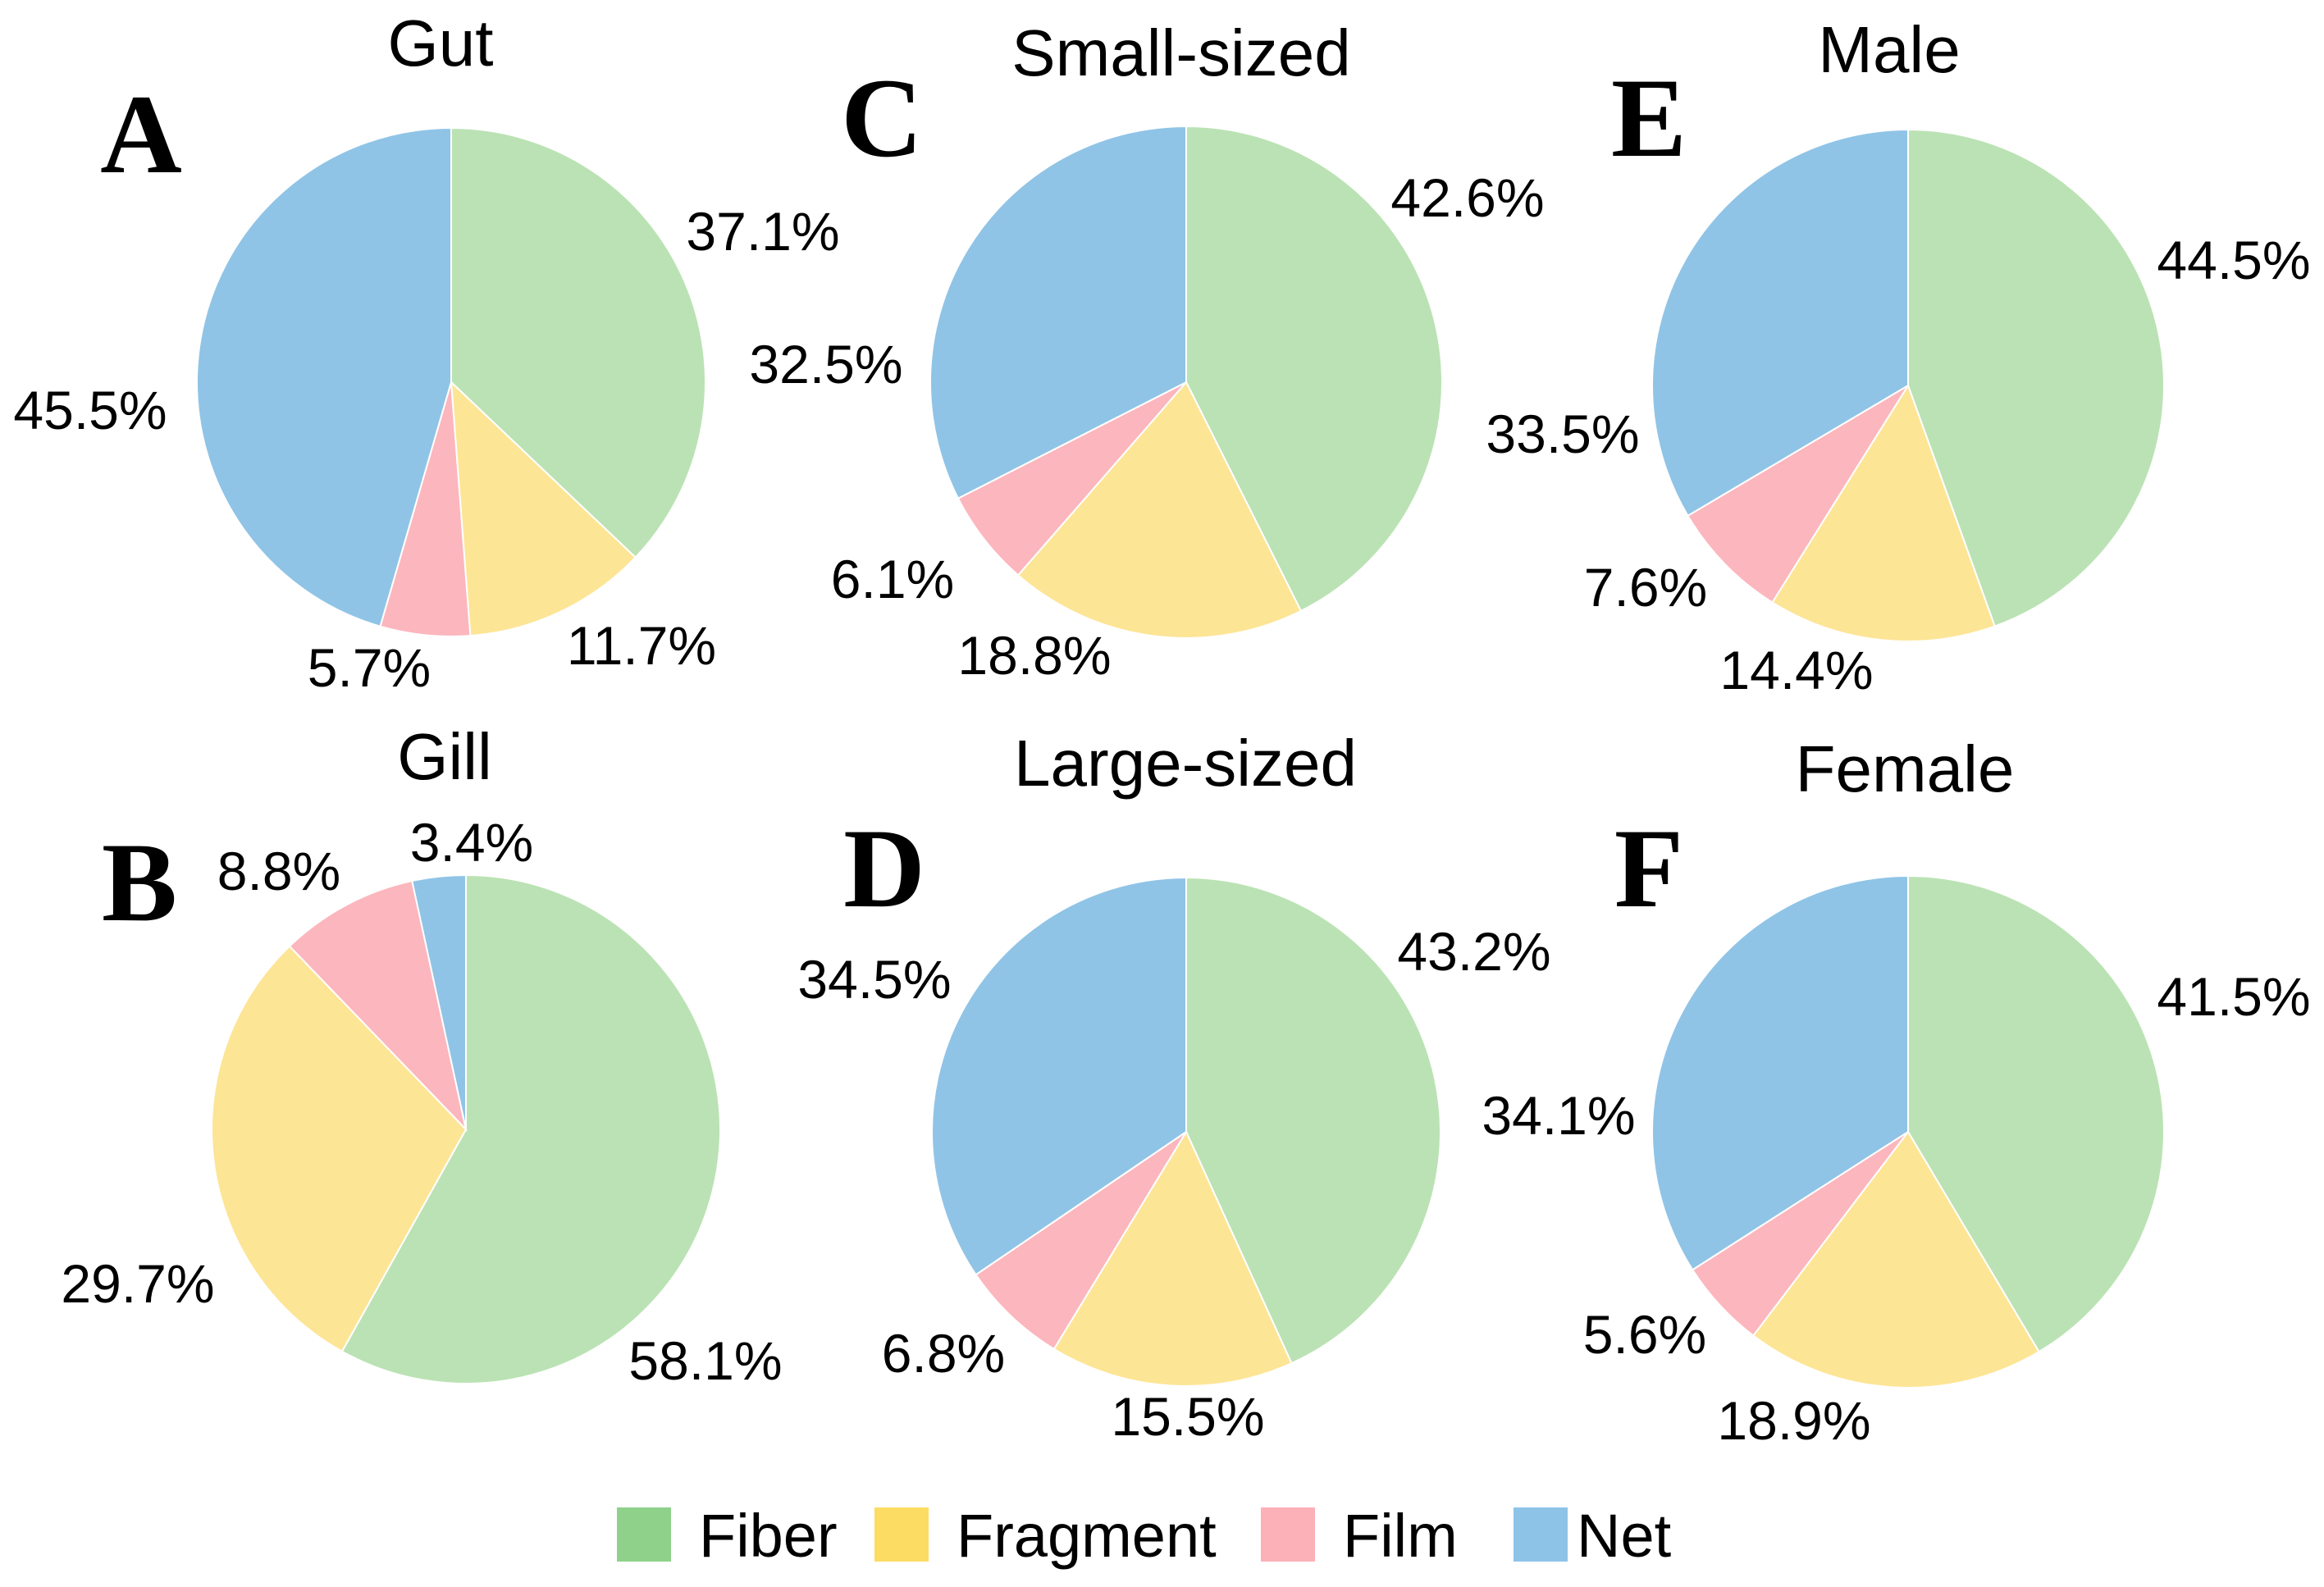  Describe the element at coordinates (641, 645) in the screenshot. I see `slice-label-fragment: 11.7%` at that location.